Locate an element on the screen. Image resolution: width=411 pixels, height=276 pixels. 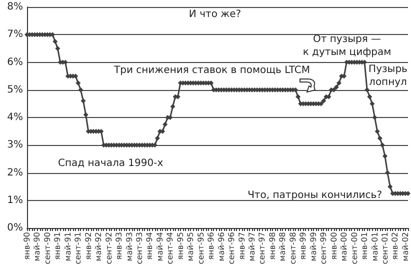
y-tick-label: 3% is located at coordinates (15, 145).